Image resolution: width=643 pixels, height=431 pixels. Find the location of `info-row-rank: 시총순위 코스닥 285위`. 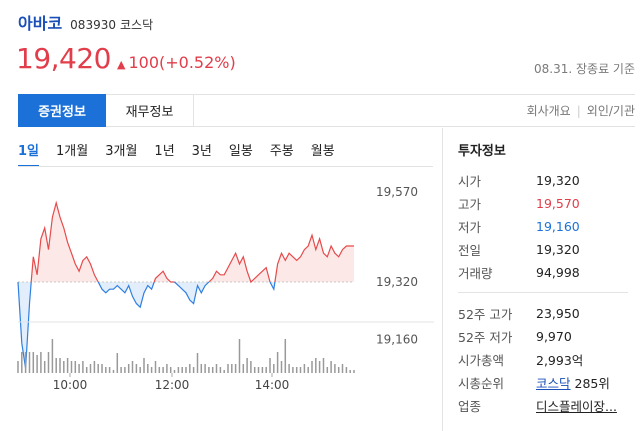

info-row-rank: 시총순위 코스닥 285위 is located at coordinates (548, 382).